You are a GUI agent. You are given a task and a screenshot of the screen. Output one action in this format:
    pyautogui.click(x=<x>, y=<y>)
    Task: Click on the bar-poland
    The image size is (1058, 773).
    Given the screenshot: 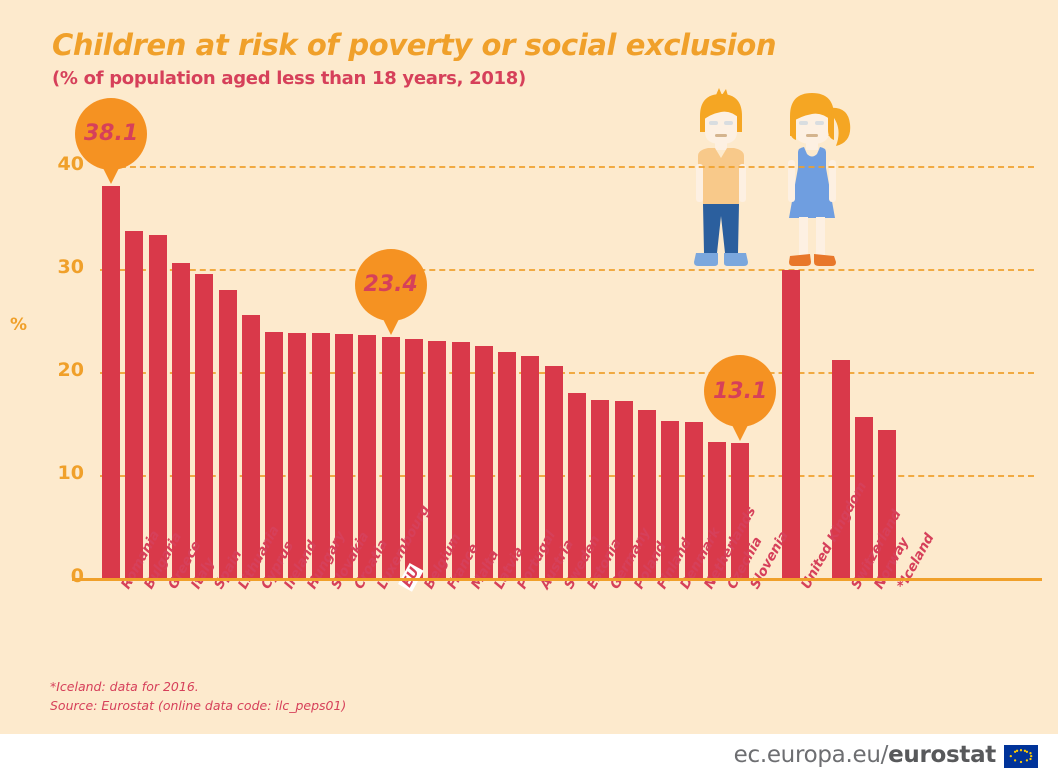 What is the action you would take?
    pyautogui.click(x=623, y=489)
    